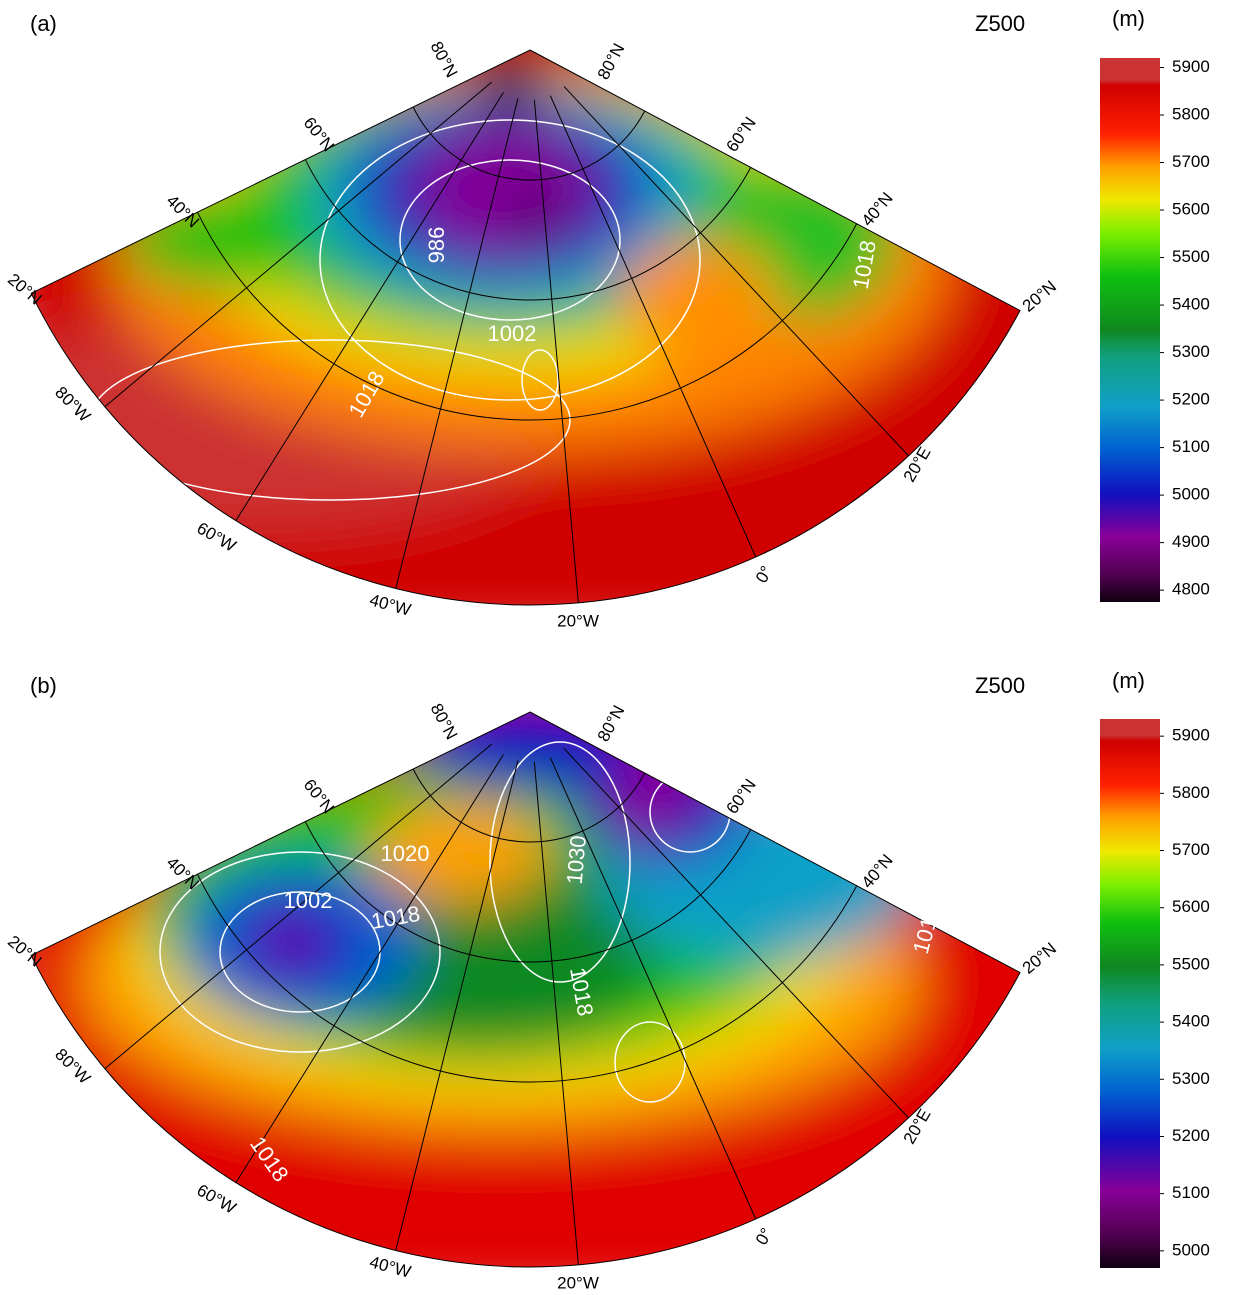  I want to click on colorbar-tick-label: 4900, so click(1191, 541).